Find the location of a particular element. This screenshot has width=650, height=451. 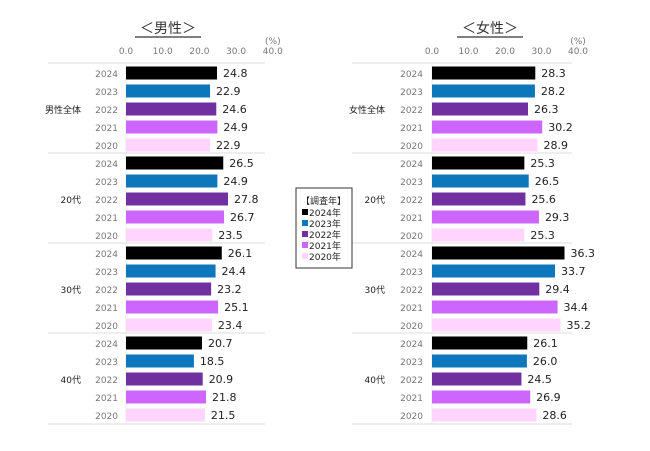

legend-entry: 2021年 is located at coordinates (325, 246).